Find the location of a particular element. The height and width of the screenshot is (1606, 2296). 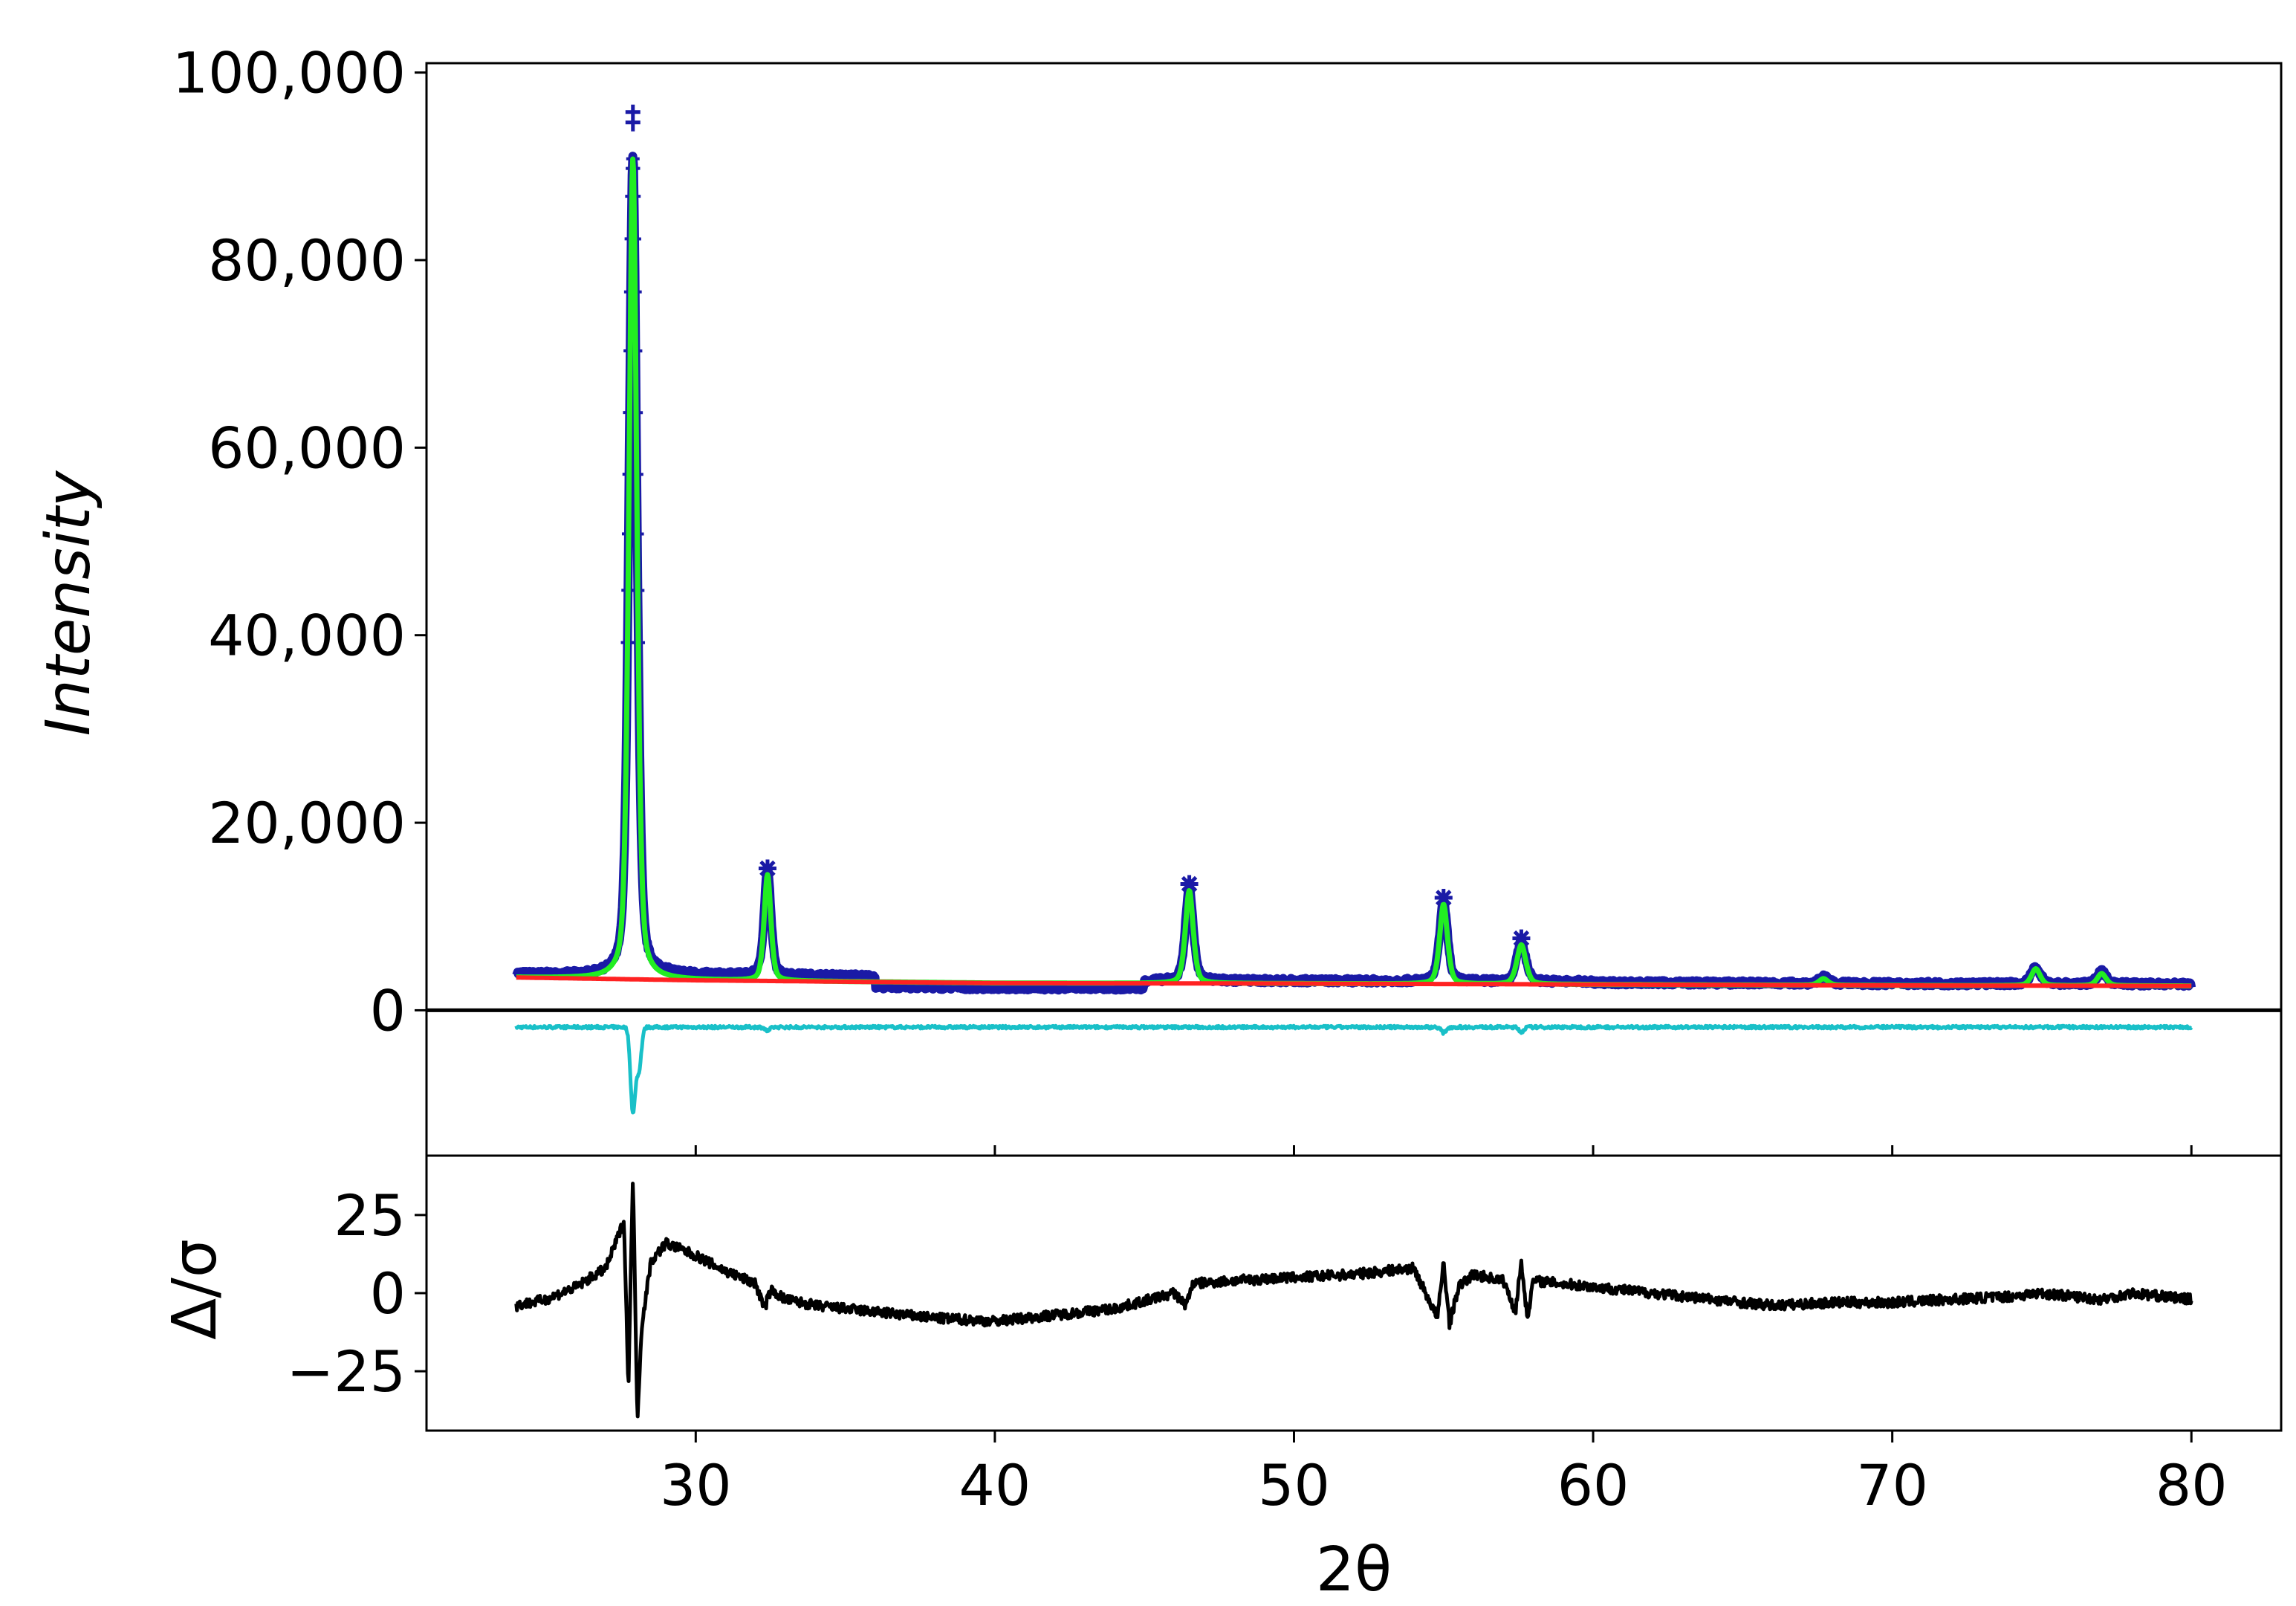

y-tick-label-top: 60,000 is located at coordinates (307, 448).